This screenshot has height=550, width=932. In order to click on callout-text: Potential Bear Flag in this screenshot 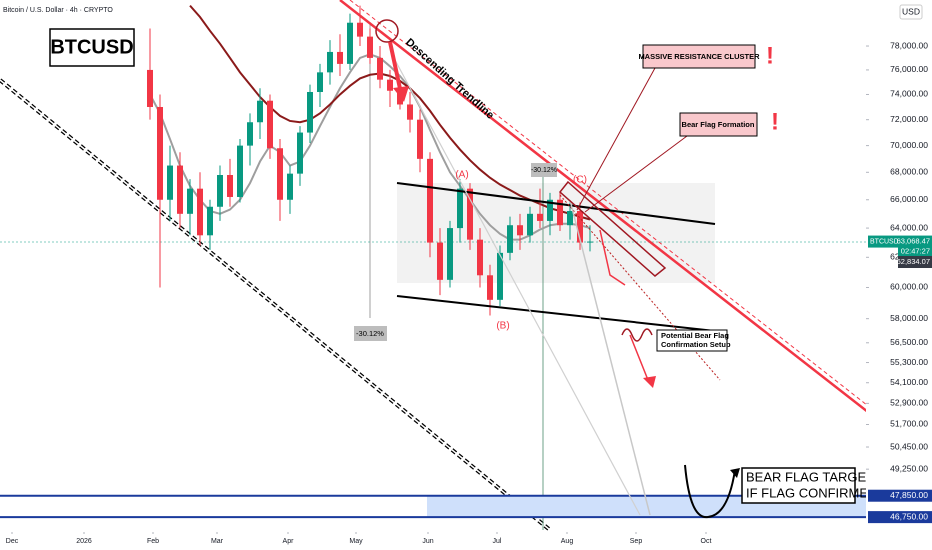, I will do `click(695, 335)`.